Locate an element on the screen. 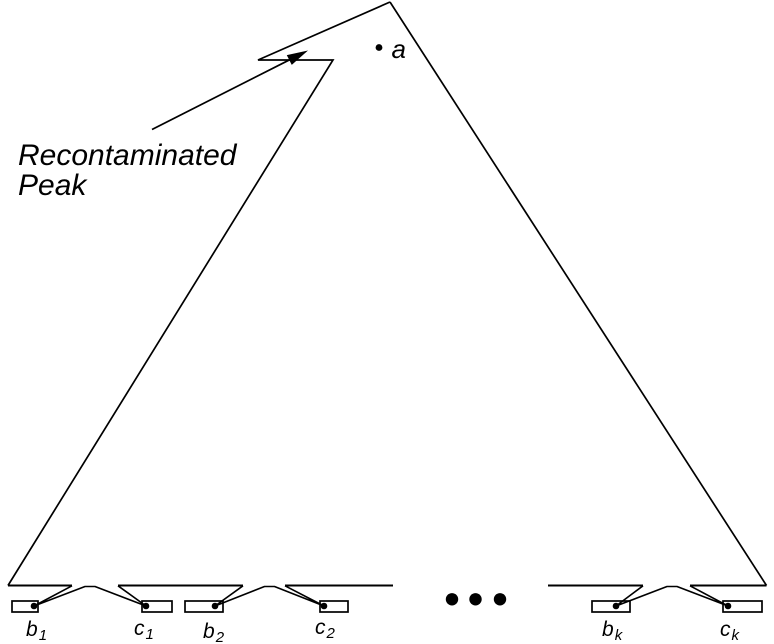 The height and width of the screenshot is (644, 774). node-box-b2 is located at coordinates (204, 606).